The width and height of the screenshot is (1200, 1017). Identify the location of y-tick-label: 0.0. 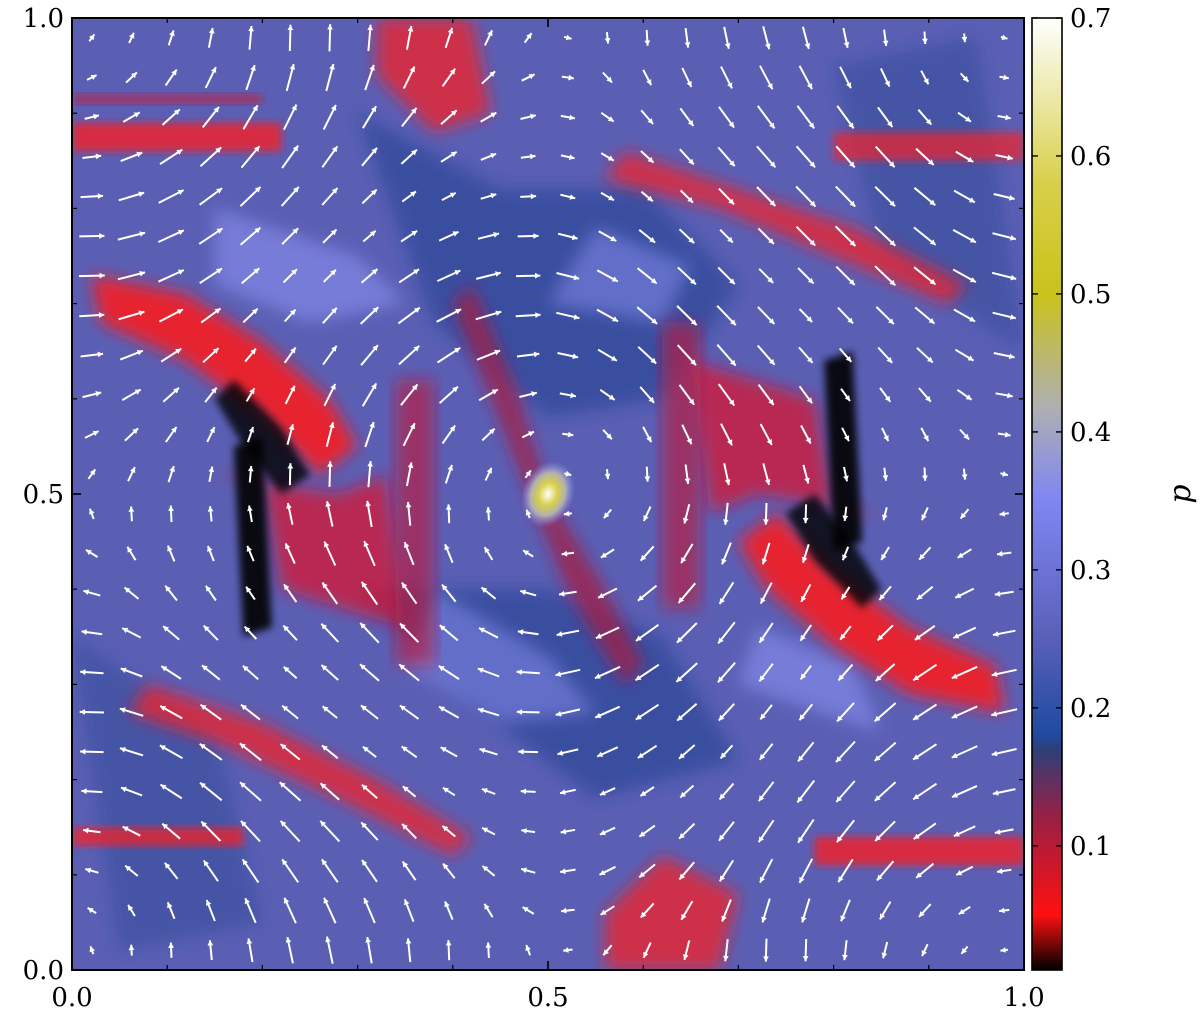
(43, 971).